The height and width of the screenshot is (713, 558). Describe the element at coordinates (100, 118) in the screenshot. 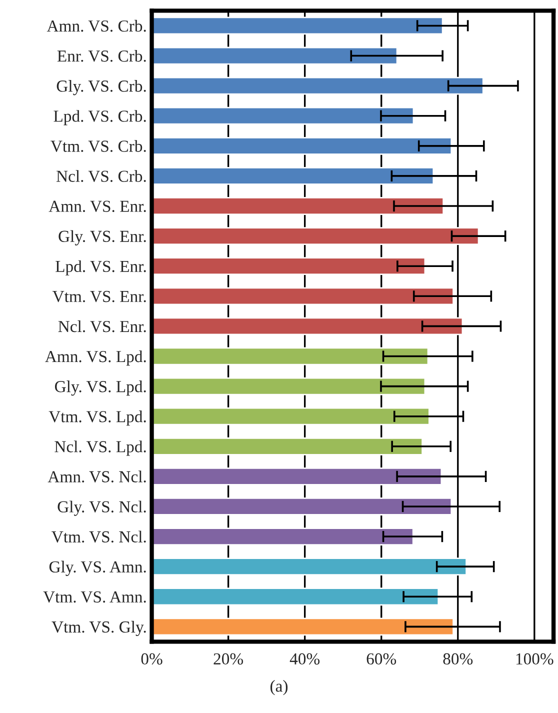

I see `y-tick-label: Lpd. VS. Crb.` at that location.